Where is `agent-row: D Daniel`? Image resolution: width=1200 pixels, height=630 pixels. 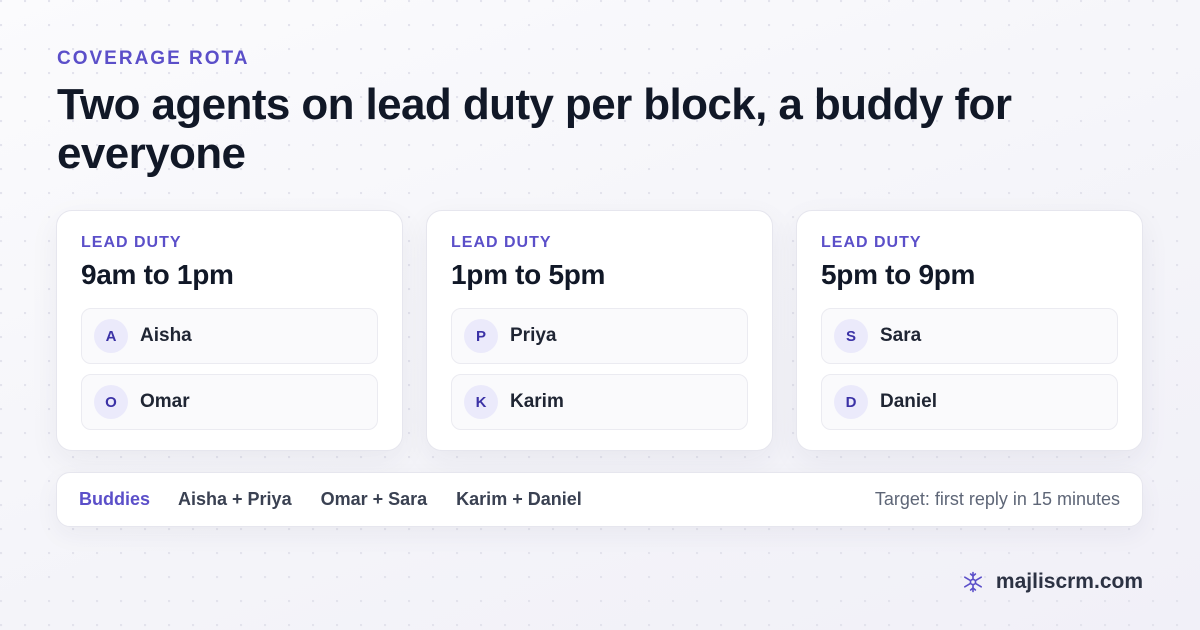
agent-row: D Daniel is located at coordinates (969, 402).